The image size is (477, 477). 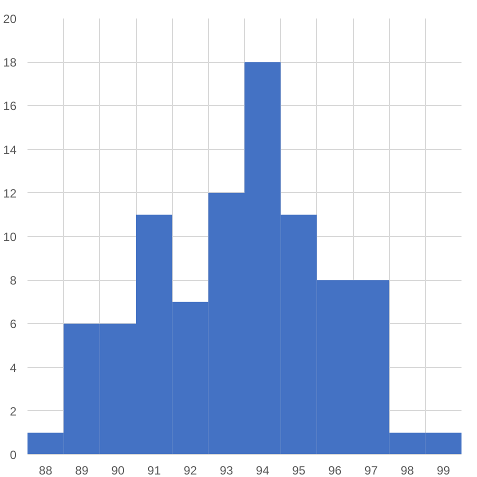 What do you see at coordinates (13, 411) in the screenshot?
I see `y-tick-label: 2` at bounding box center [13, 411].